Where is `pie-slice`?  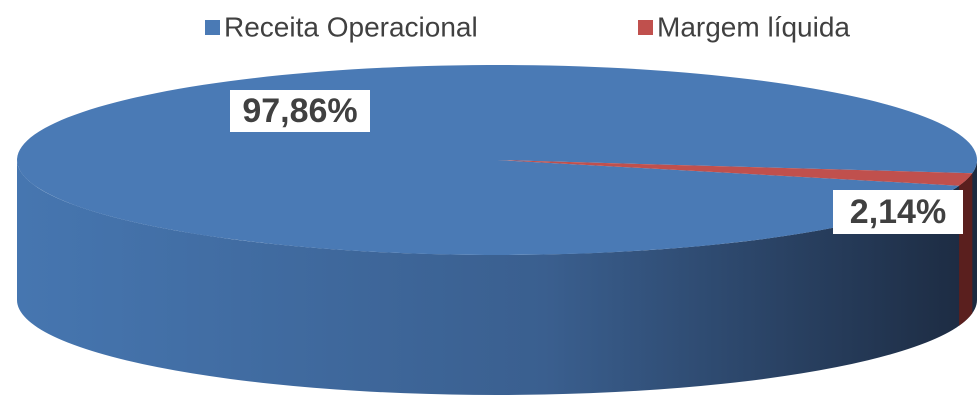 pie-slice is located at coordinates (735, 173).